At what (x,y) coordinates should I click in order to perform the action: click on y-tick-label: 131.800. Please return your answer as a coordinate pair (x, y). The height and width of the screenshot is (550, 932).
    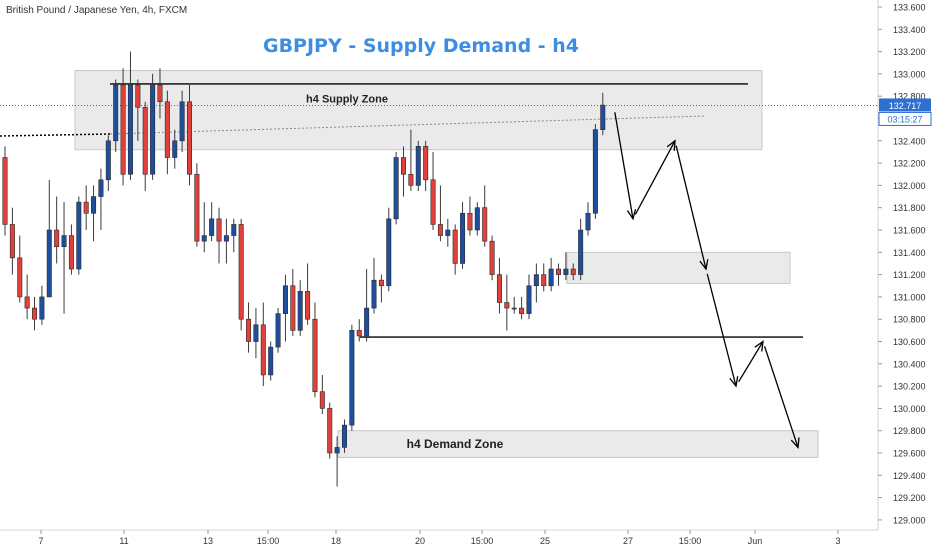
    Looking at the image, I should click on (909, 208).